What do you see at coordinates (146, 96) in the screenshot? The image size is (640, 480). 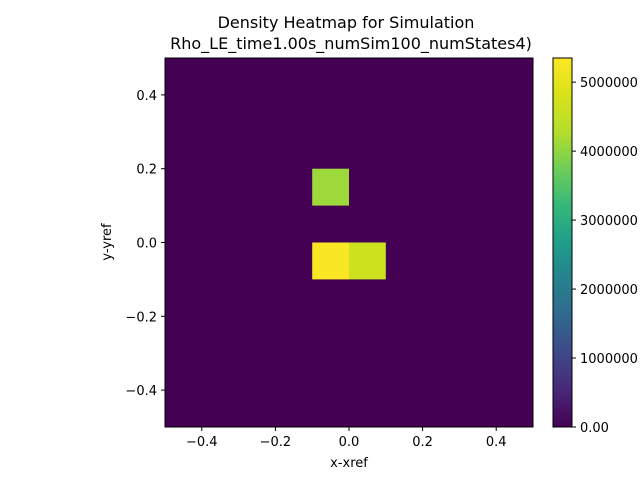 I see `y-tick-label: 0.4` at bounding box center [146, 96].